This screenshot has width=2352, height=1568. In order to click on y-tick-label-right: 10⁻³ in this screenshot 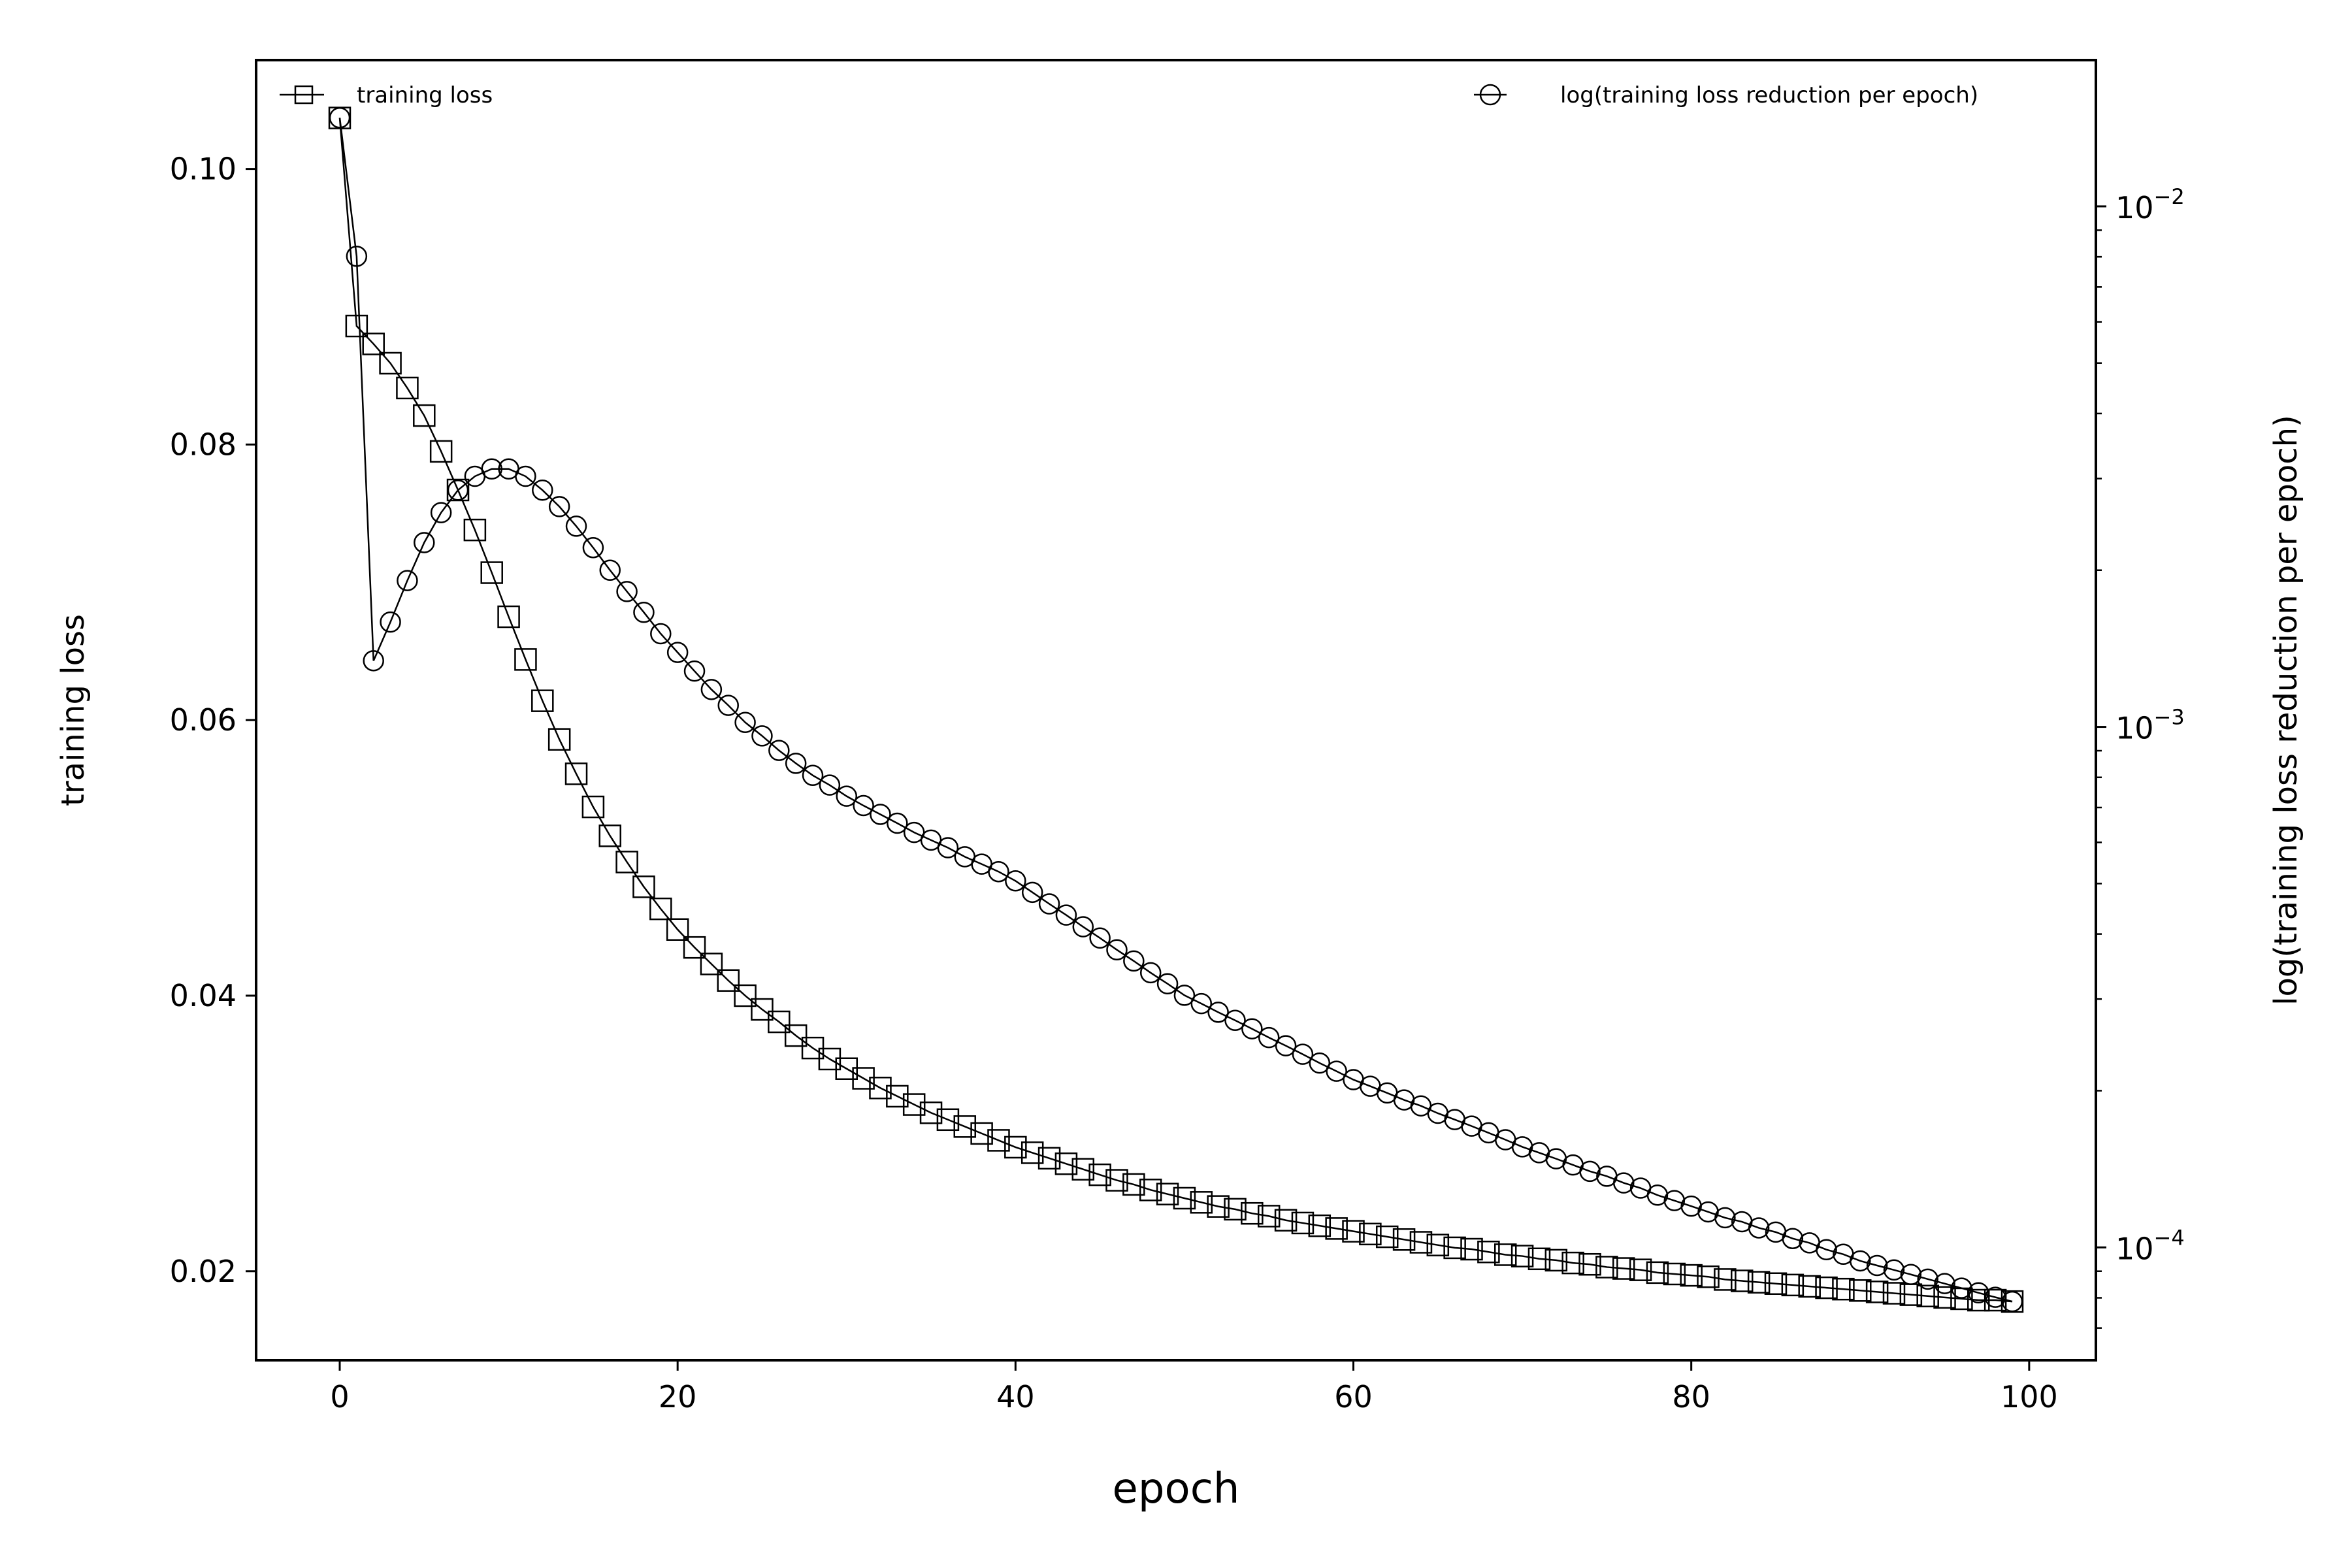, I will do `click(2150, 725)`.